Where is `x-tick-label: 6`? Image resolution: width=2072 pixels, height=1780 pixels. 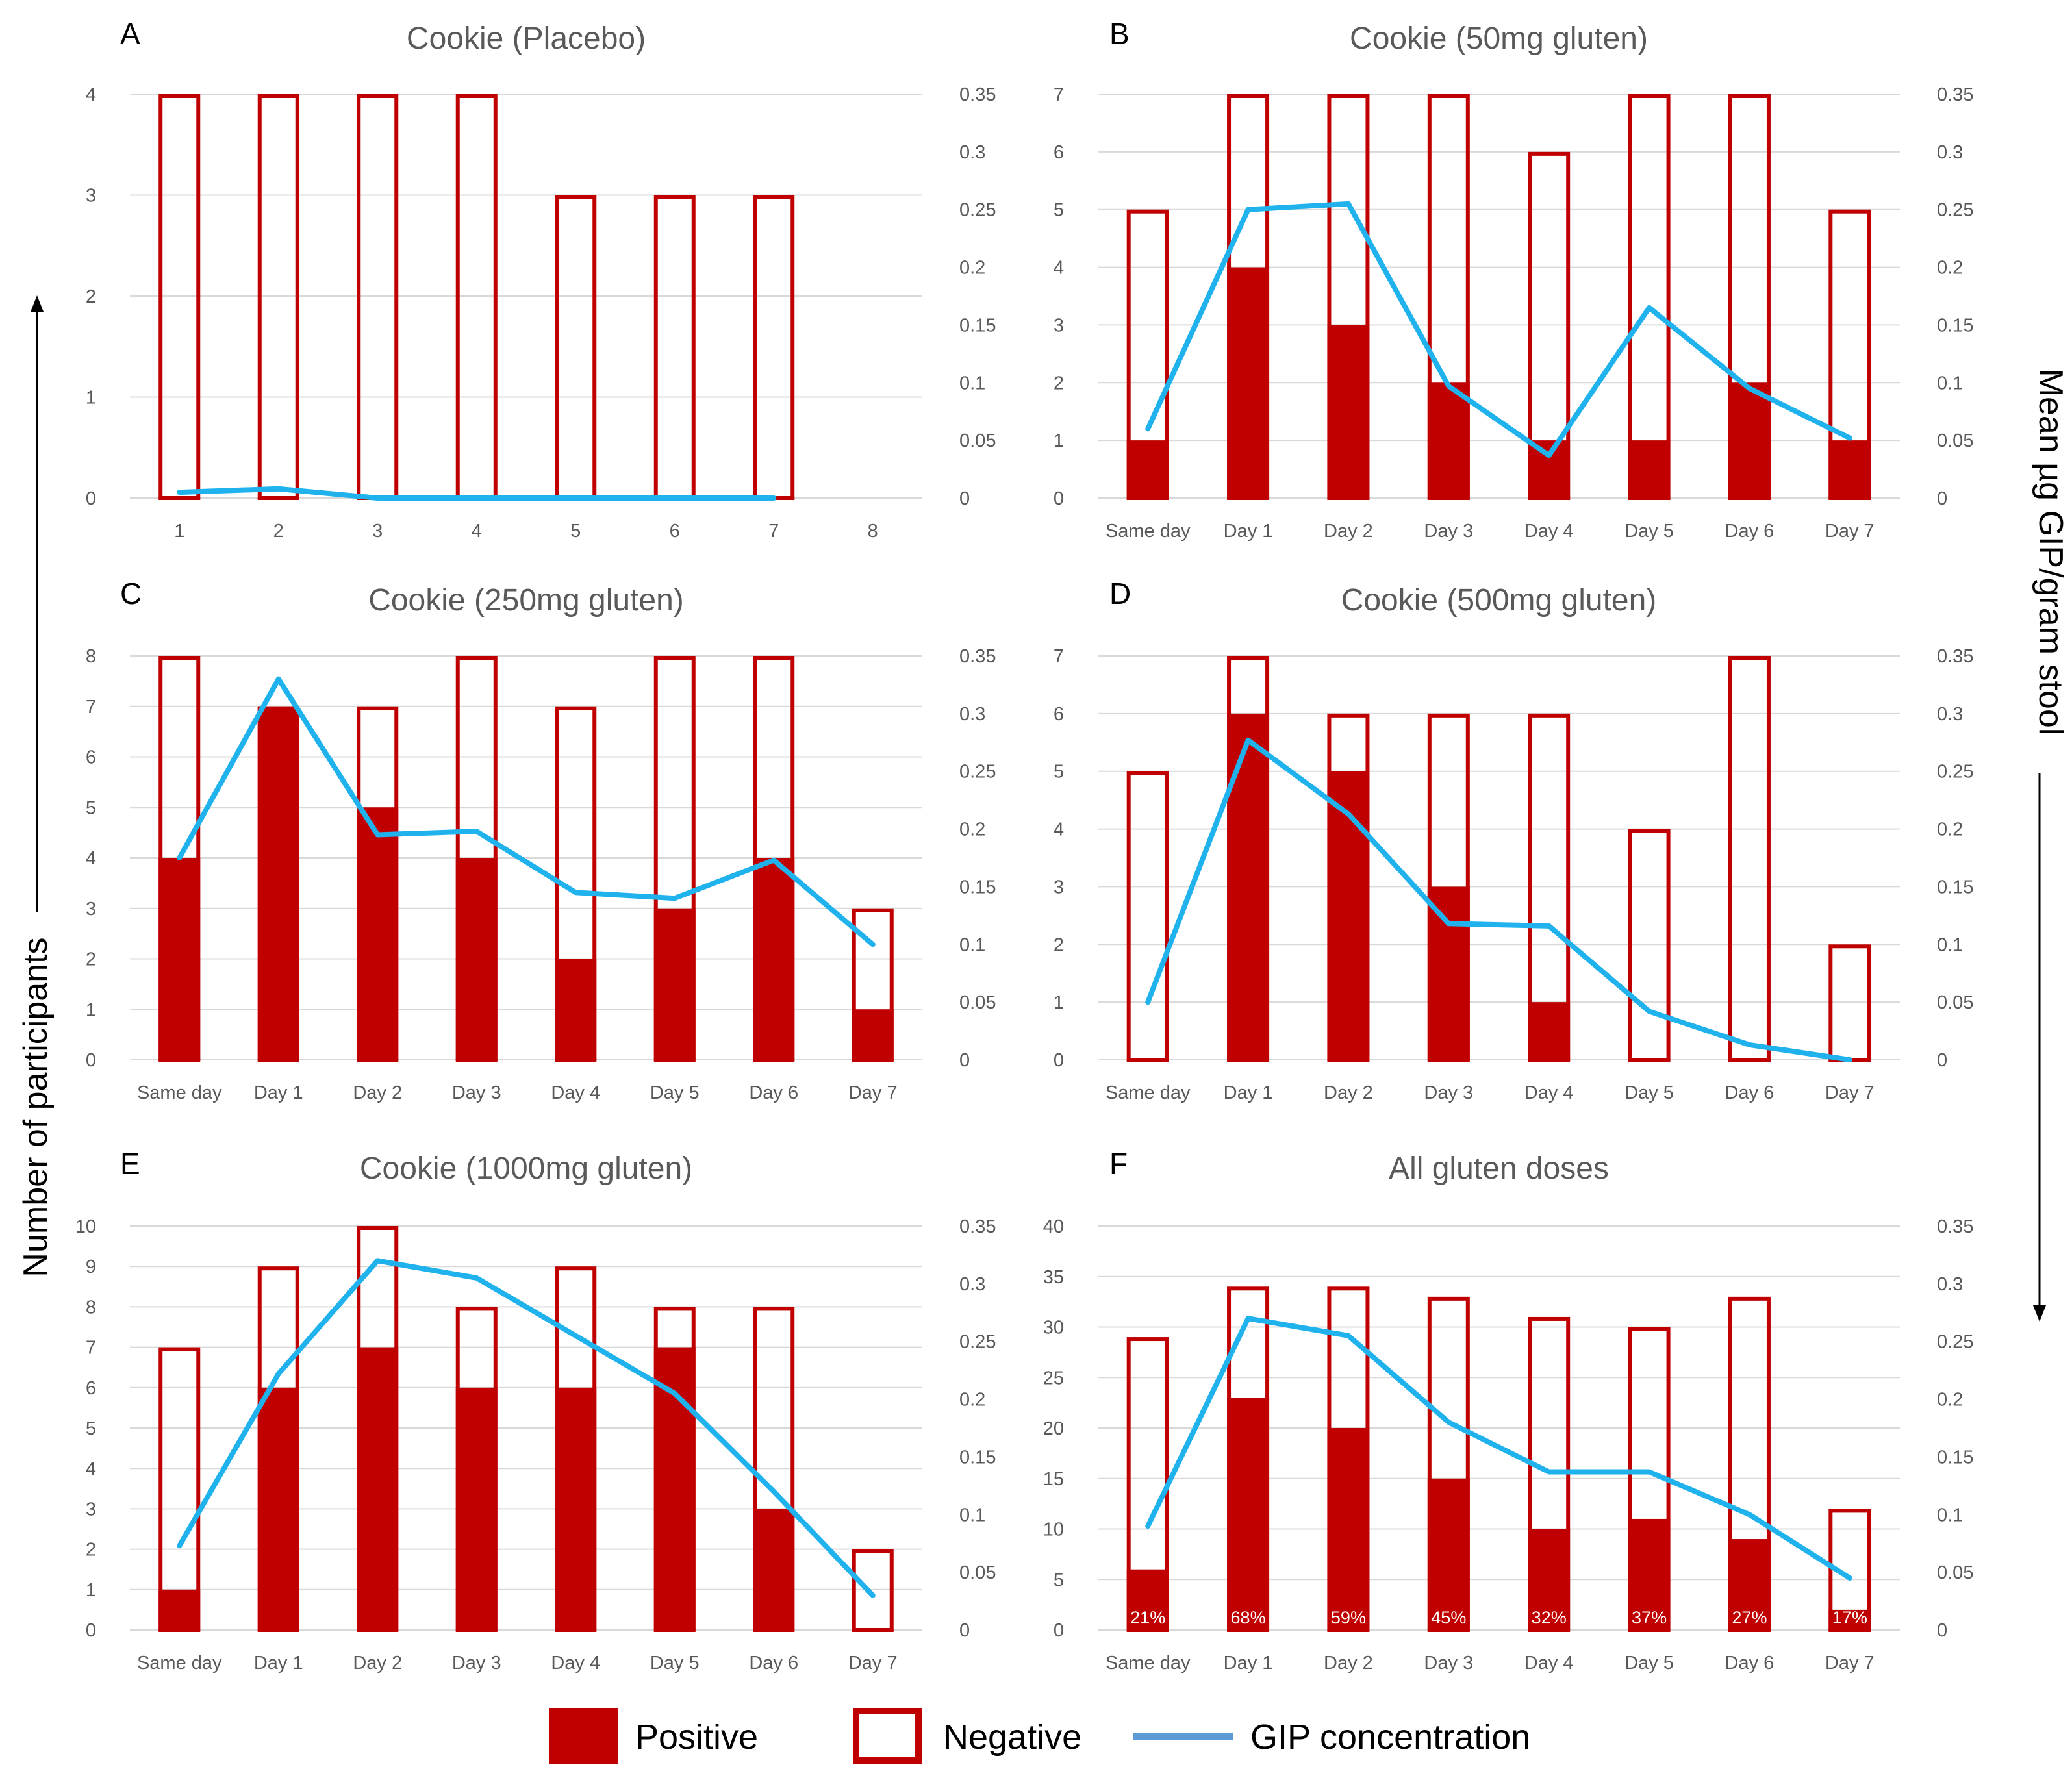 x-tick-label: 6 is located at coordinates (675, 531).